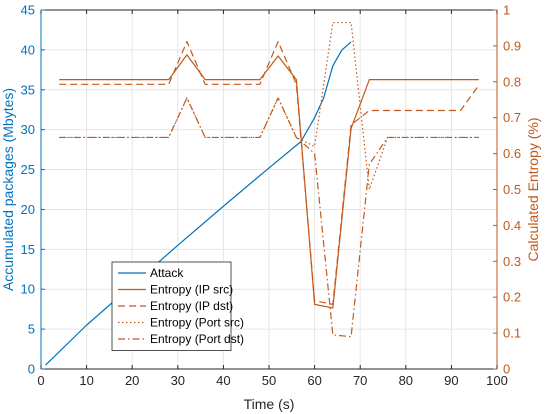 This screenshot has width=550, height=414. What do you see at coordinates (314, 380) in the screenshot?
I see `x-tick-label: 60` at bounding box center [314, 380].